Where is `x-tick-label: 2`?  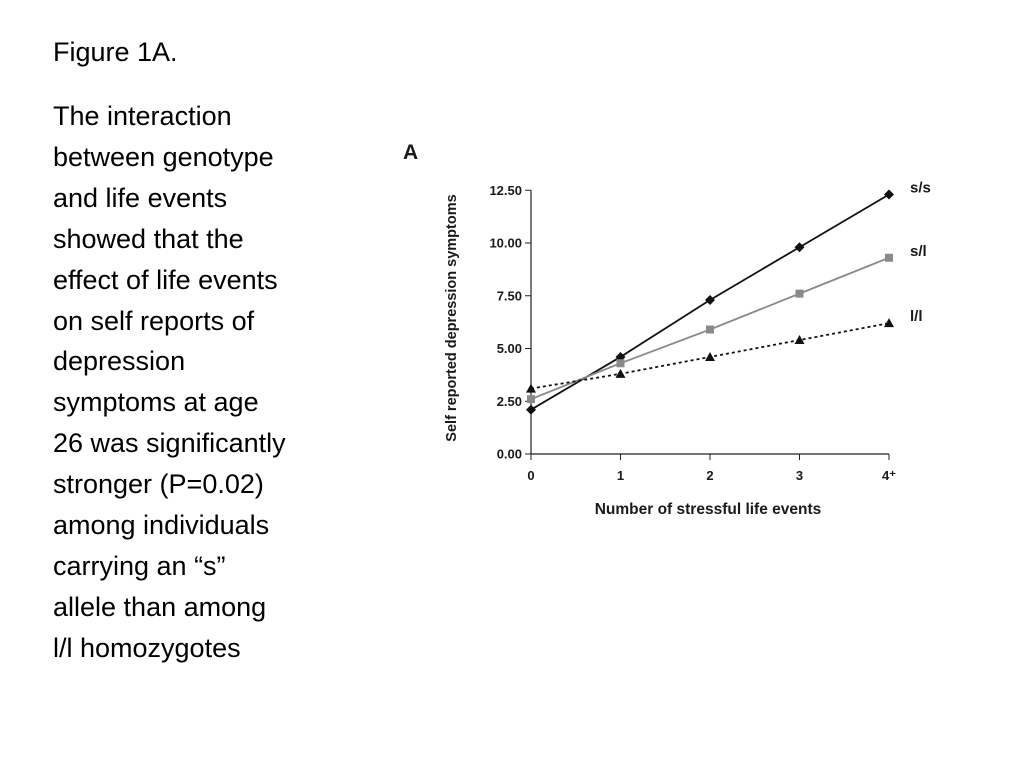
x-tick-label: 2 is located at coordinates (709, 475).